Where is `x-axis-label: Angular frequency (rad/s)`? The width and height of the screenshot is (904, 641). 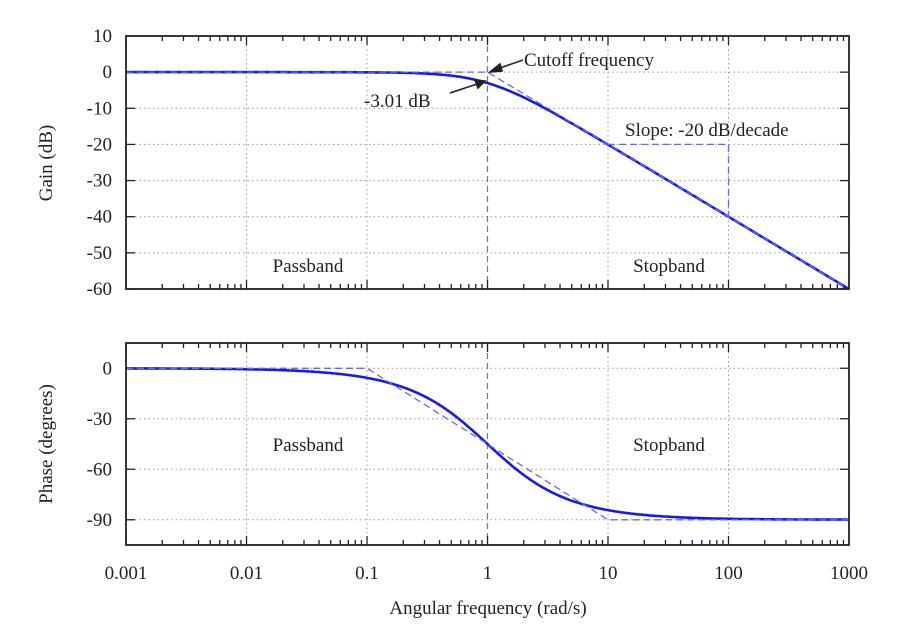 x-axis-label: Angular frequency (rad/s) is located at coordinates (487, 608).